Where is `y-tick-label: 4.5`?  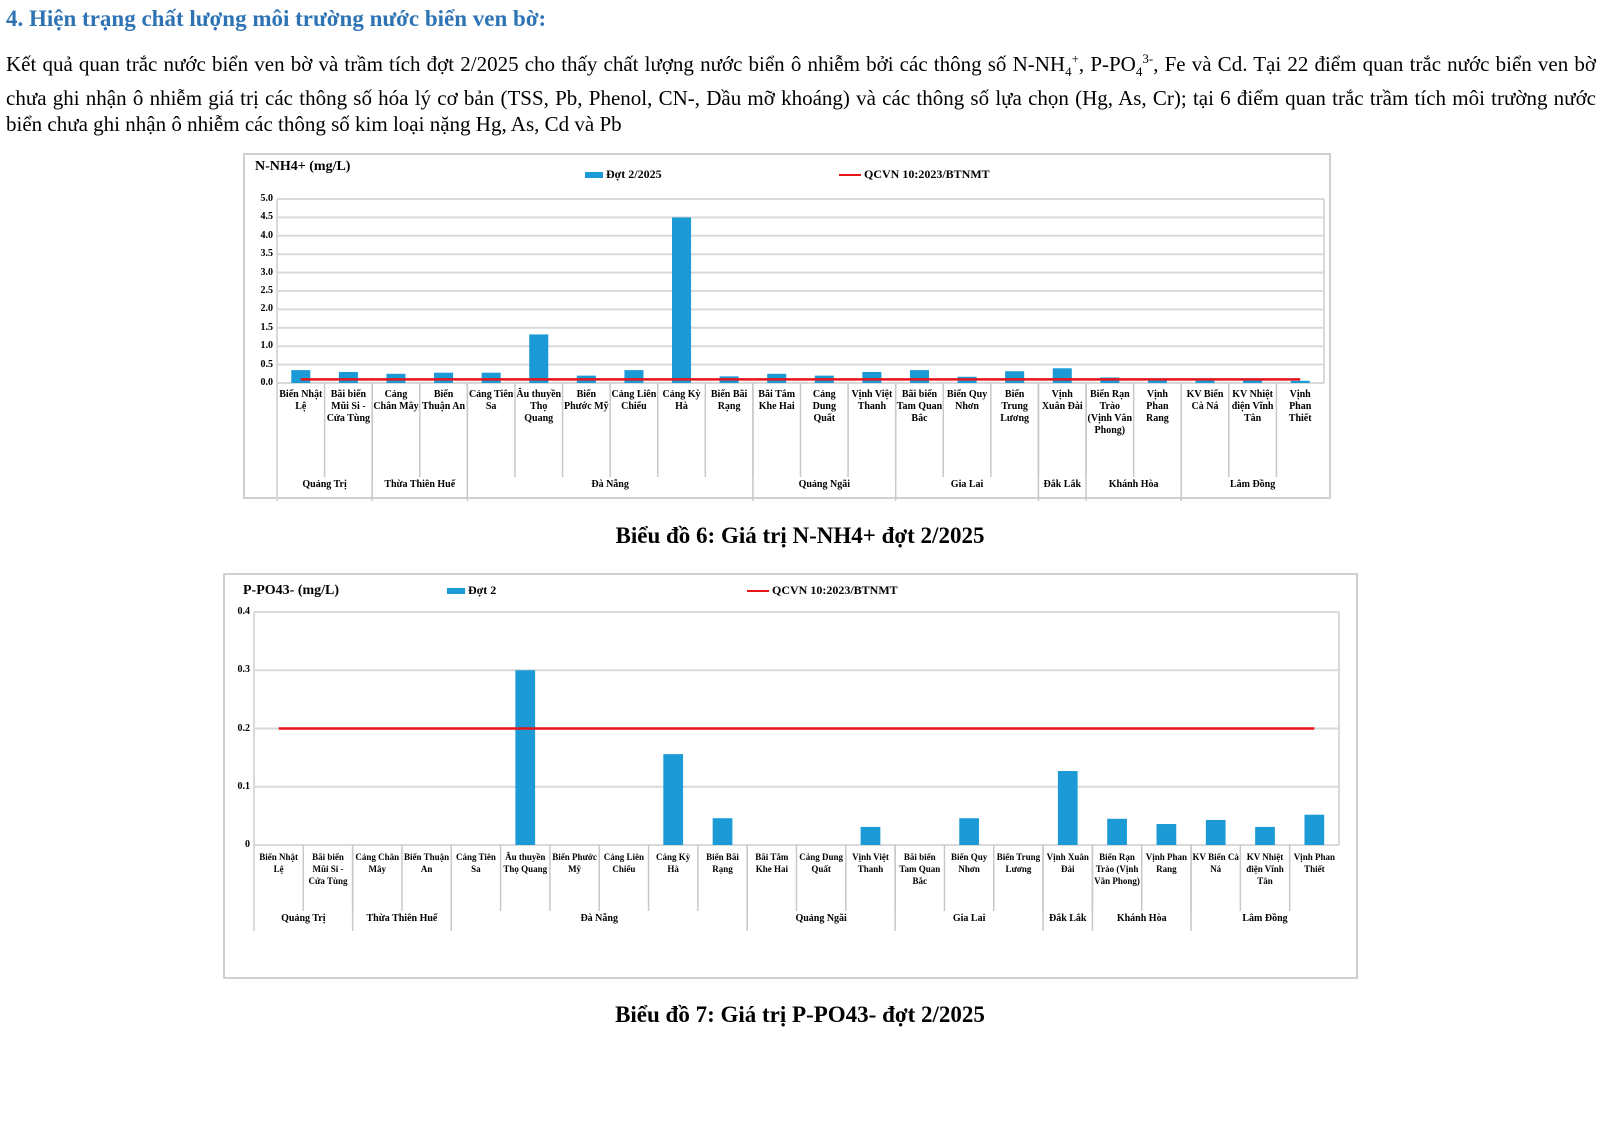 y-tick-label: 4.5 is located at coordinates (267, 217).